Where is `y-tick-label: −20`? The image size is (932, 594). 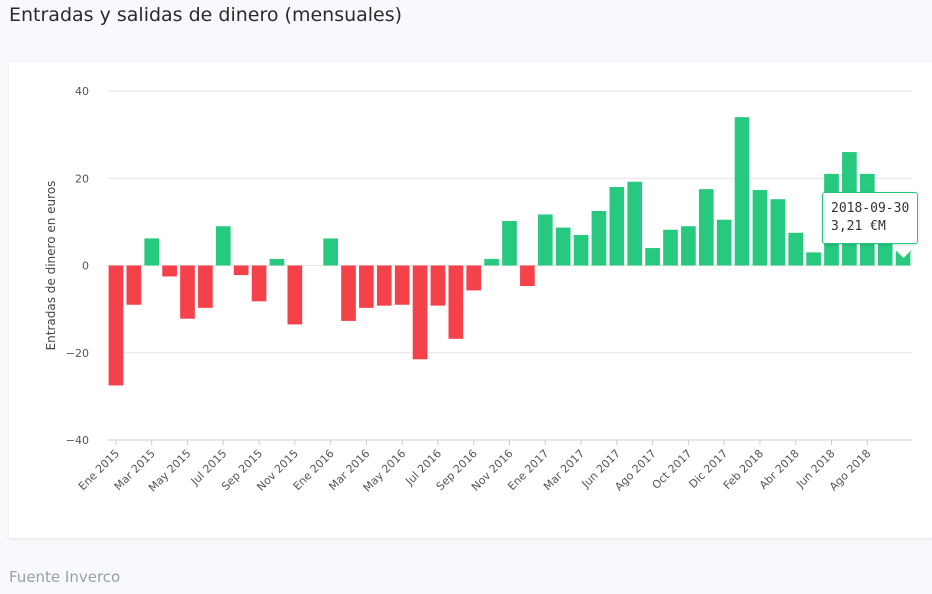
y-tick-label: −20 is located at coordinates (77, 353).